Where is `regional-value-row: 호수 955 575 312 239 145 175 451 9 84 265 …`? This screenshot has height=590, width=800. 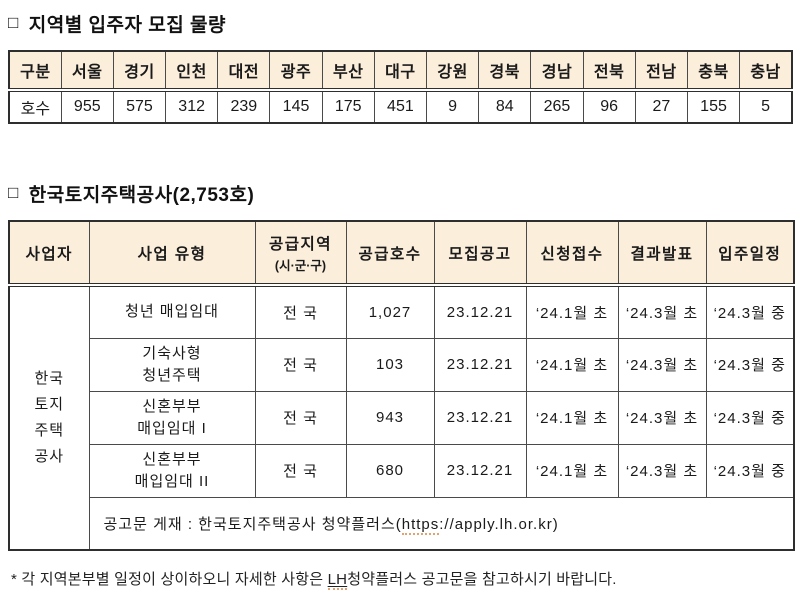 regional-value-row: 호수 955 575 312 239 145 175 451 9 84 265 … is located at coordinates (400, 106).